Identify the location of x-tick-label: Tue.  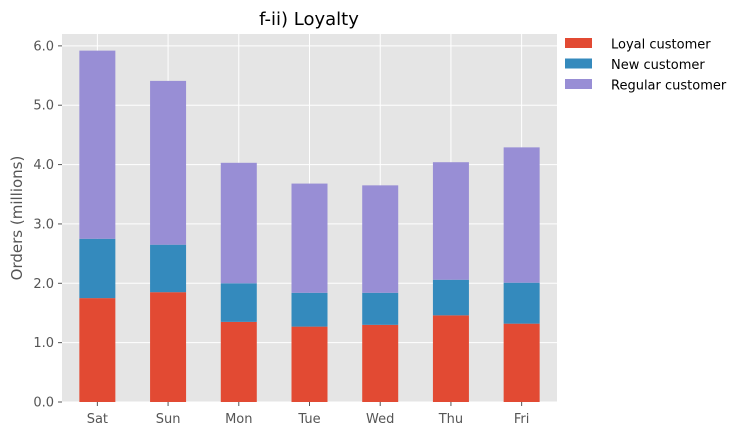
(308, 419).